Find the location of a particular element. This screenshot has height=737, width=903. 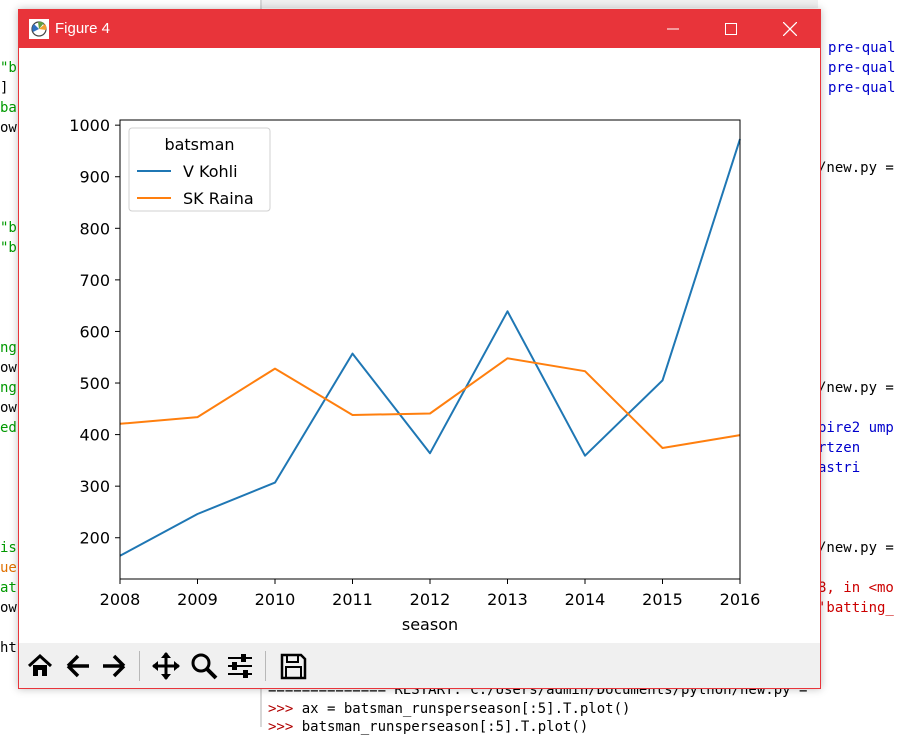

pan-button is located at coordinates (166, 666).